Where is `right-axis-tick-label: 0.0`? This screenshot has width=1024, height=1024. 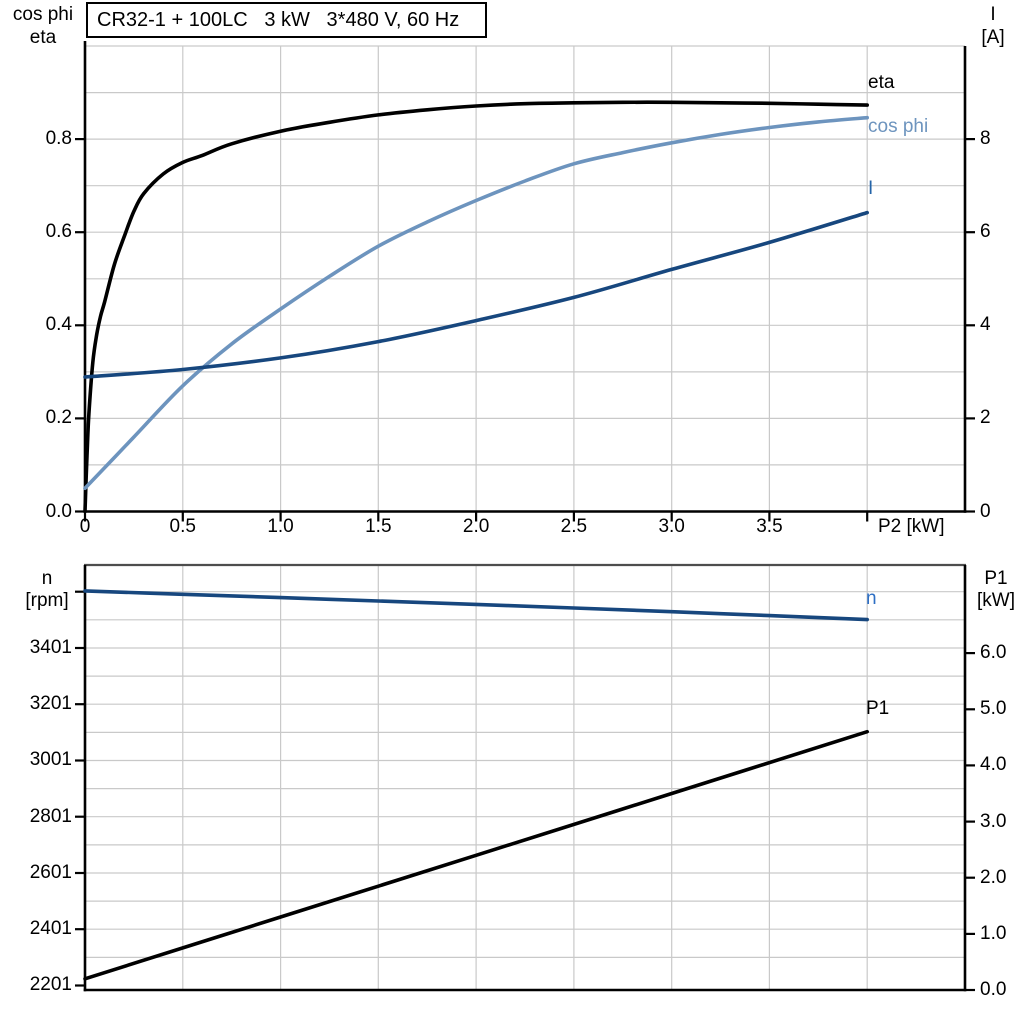
right-axis-tick-label: 0.0 is located at coordinates (993, 989).